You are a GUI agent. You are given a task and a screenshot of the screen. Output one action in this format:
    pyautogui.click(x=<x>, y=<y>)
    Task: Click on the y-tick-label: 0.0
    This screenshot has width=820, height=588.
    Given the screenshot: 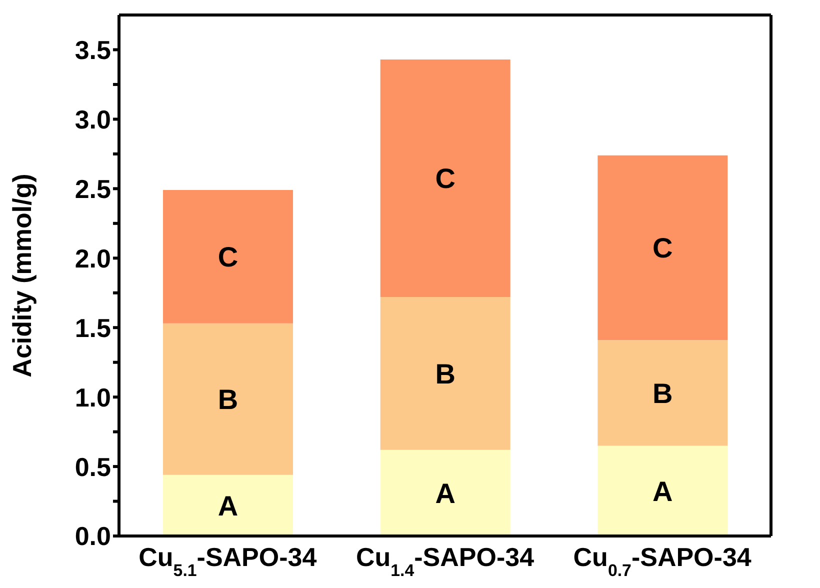 What is the action you would take?
    pyautogui.click(x=92, y=536)
    